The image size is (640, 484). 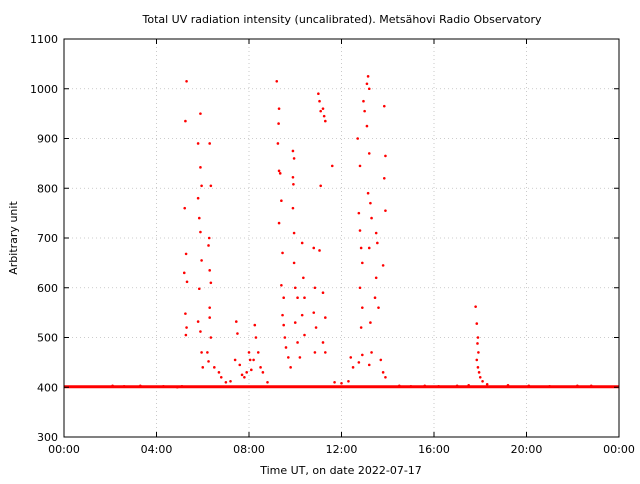 What do you see at coordinates (47, 188) in the screenshot?
I see `y-tick-label: 800` at bounding box center [47, 188].